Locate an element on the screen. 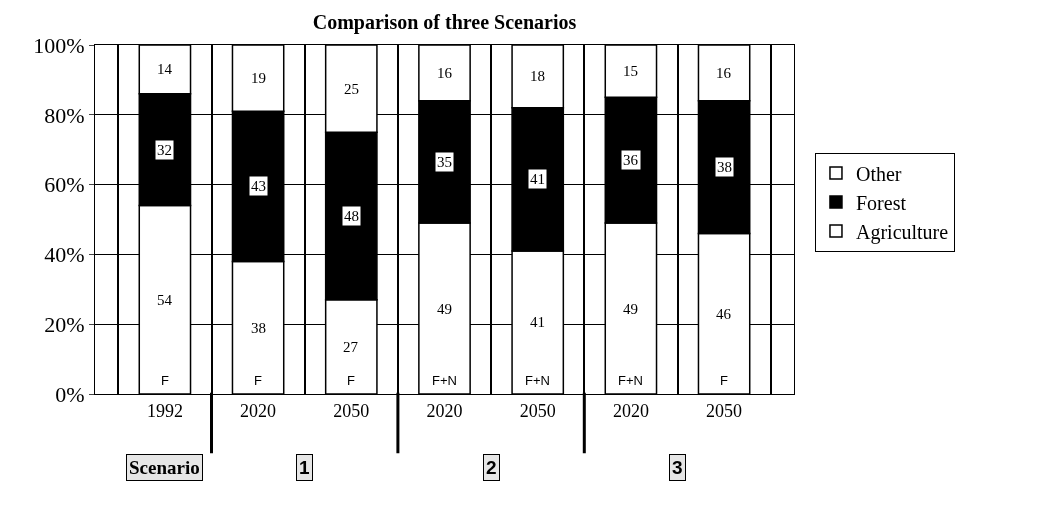 This screenshot has height=509, width=1044. y-tick-label: 20% is located at coordinates (64, 324).